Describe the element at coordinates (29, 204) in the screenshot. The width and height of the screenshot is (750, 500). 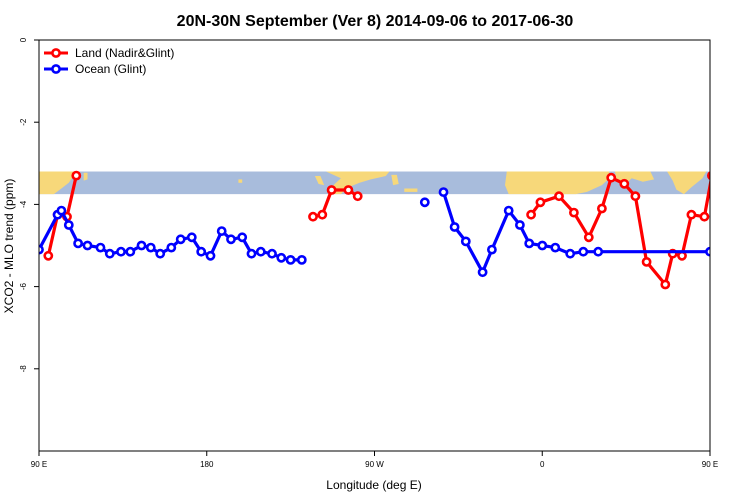
I see `y-axis: 0 -2 -4 -6 -8` at that location.